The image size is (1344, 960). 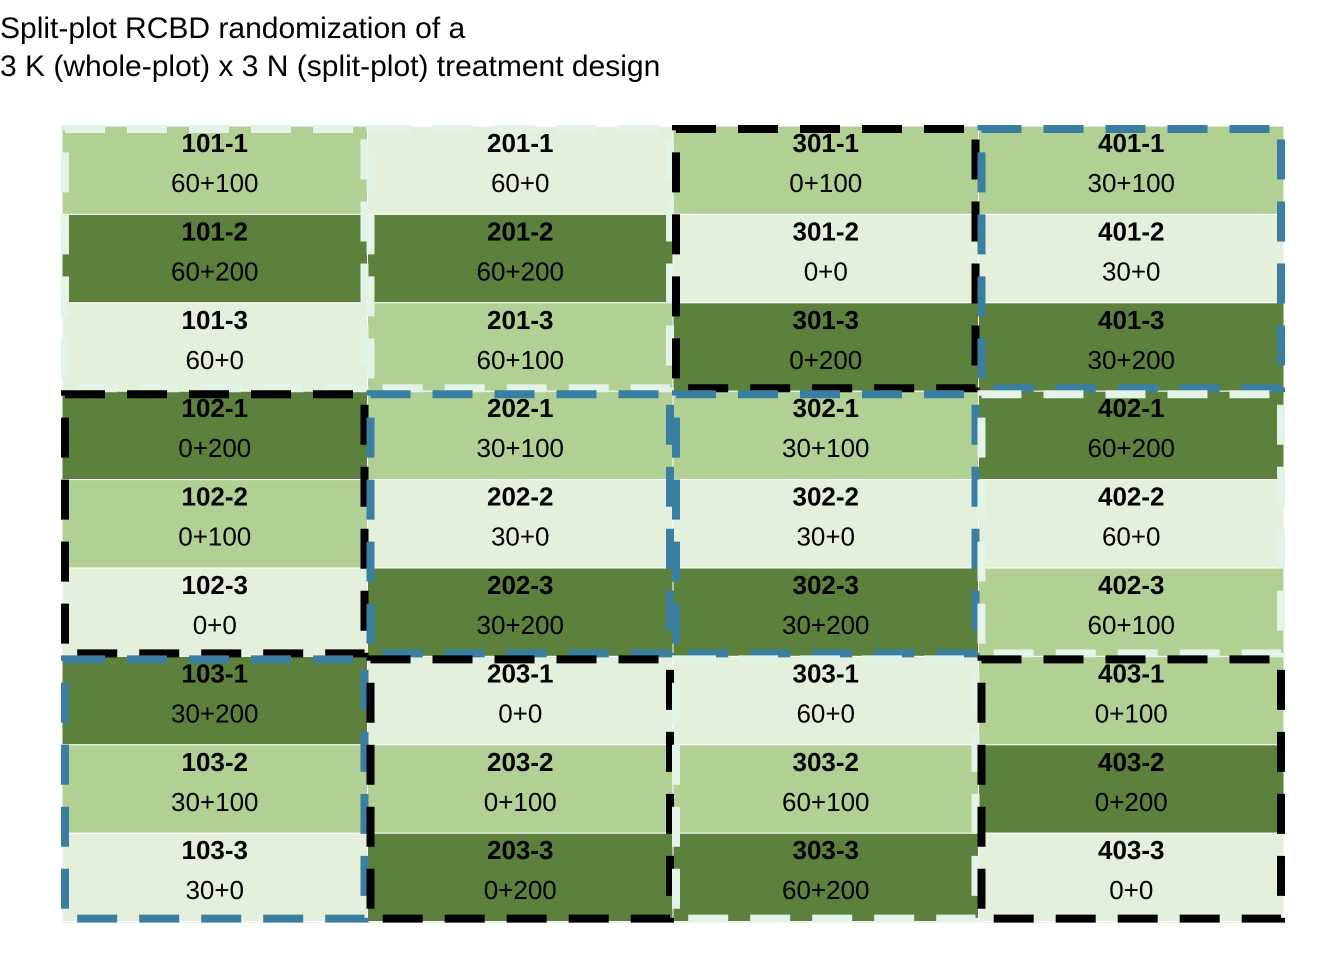 What do you see at coordinates (1131, 320) in the screenshot?
I see `subplot-id-label: 401-3` at bounding box center [1131, 320].